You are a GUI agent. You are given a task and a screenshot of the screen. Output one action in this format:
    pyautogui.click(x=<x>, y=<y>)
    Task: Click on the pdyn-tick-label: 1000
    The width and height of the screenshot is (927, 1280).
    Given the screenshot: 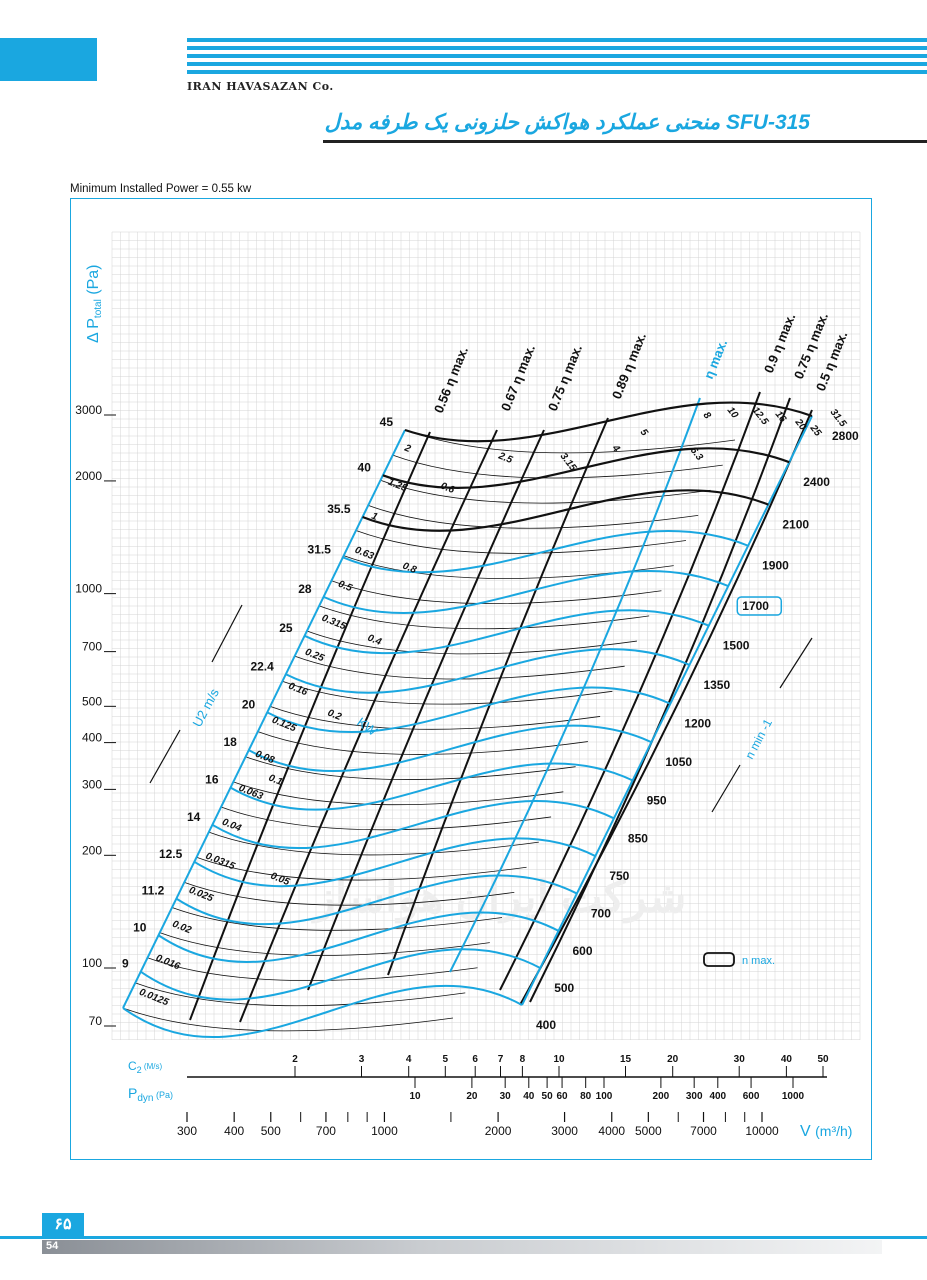 What is the action you would take?
    pyautogui.click(x=793, y=1096)
    